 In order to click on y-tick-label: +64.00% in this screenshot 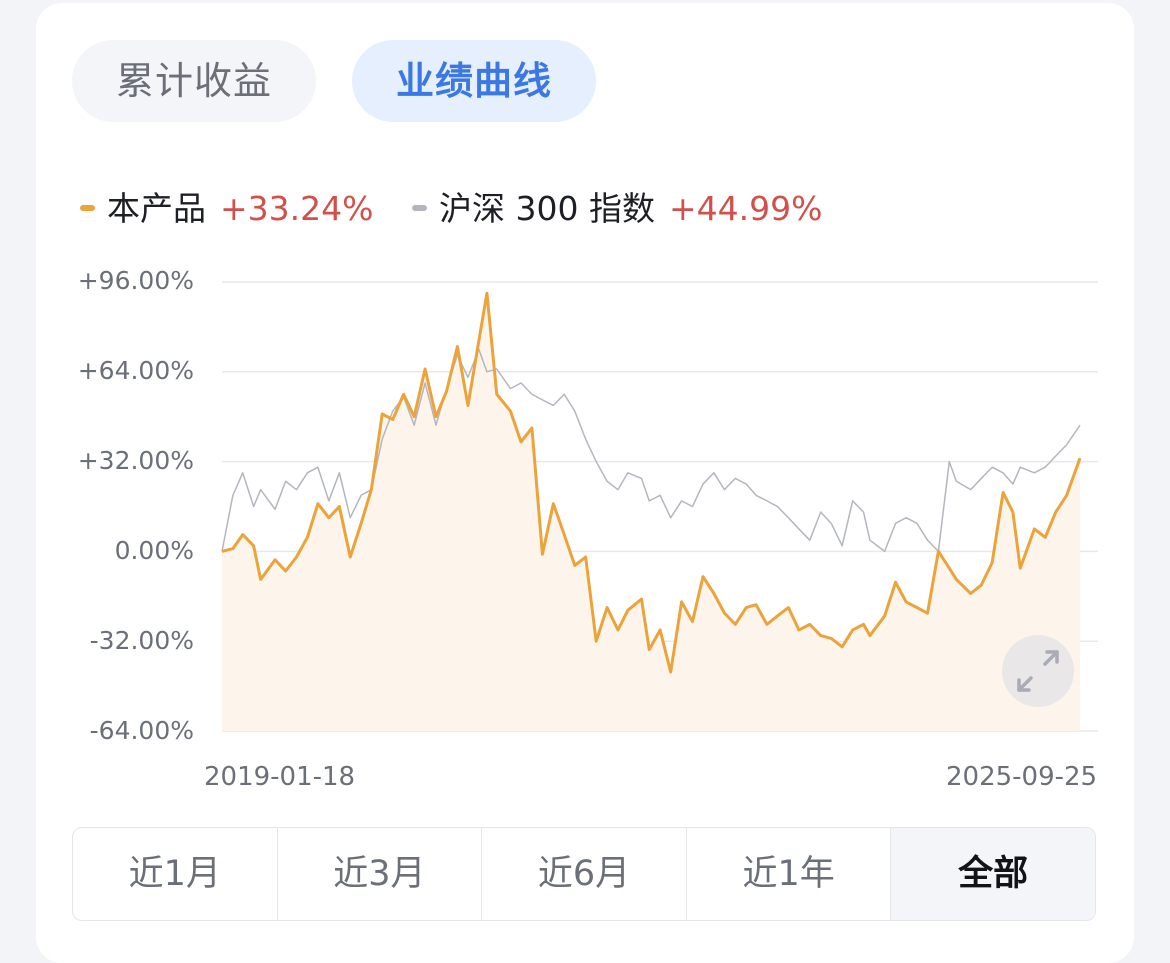, I will do `click(135, 370)`.